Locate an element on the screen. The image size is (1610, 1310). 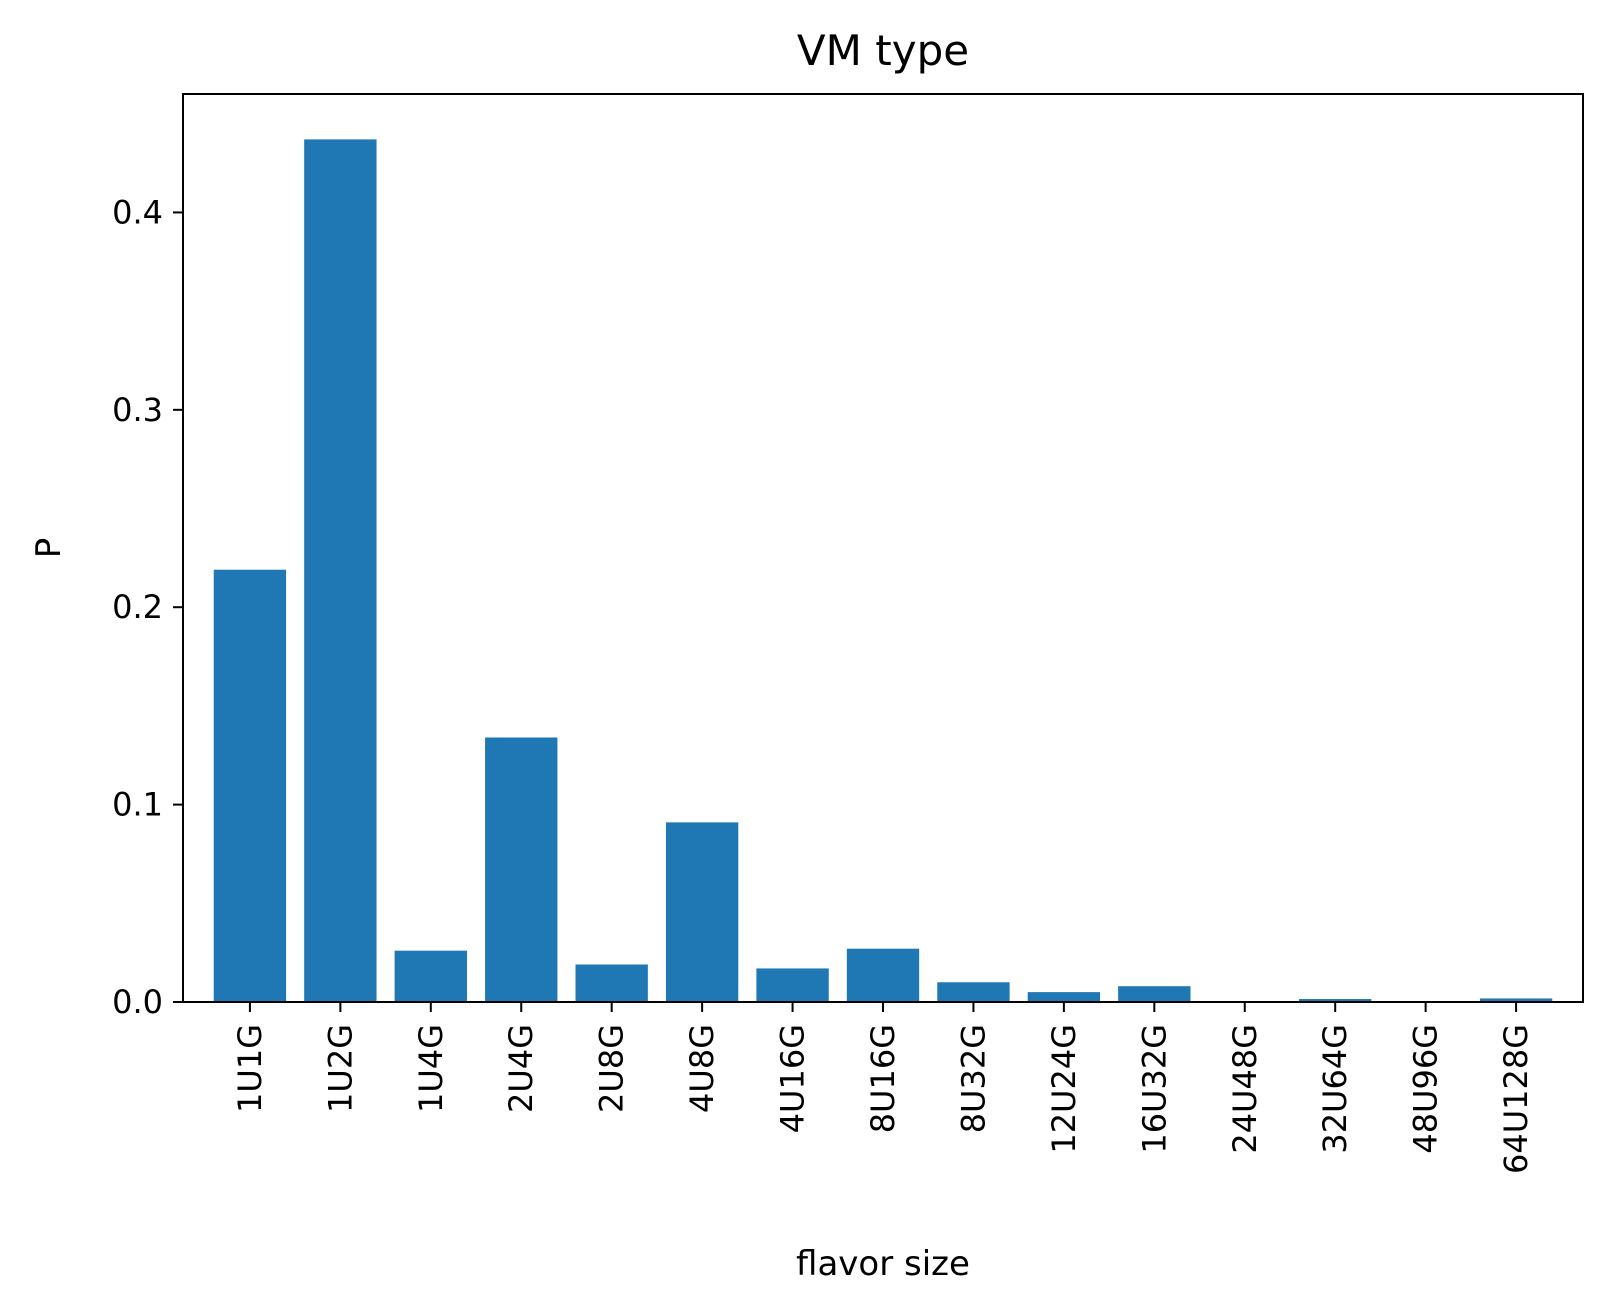
chart-title: VM type is located at coordinates (883, 50).